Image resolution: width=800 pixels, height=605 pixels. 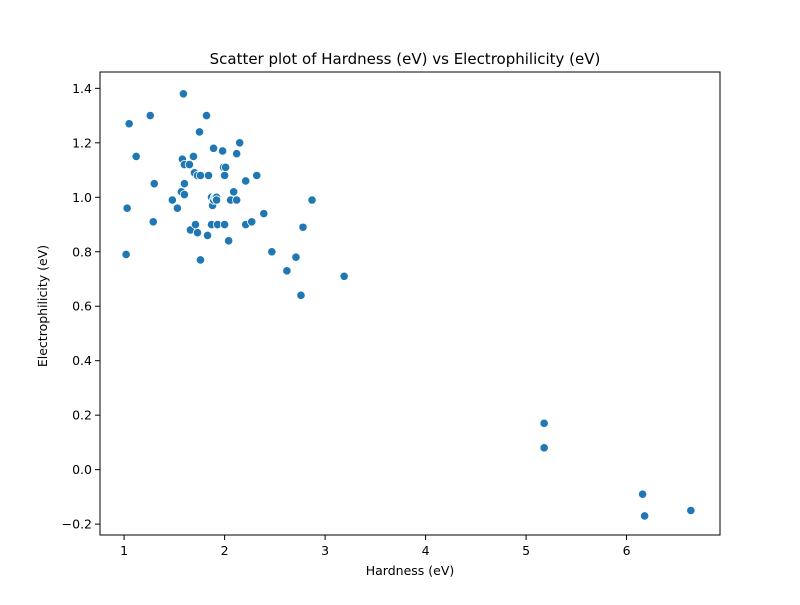 What do you see at coordinates (124, 550) in the screenshot?
I see `x-tick-label: 1` at bounding box center [124, 550].